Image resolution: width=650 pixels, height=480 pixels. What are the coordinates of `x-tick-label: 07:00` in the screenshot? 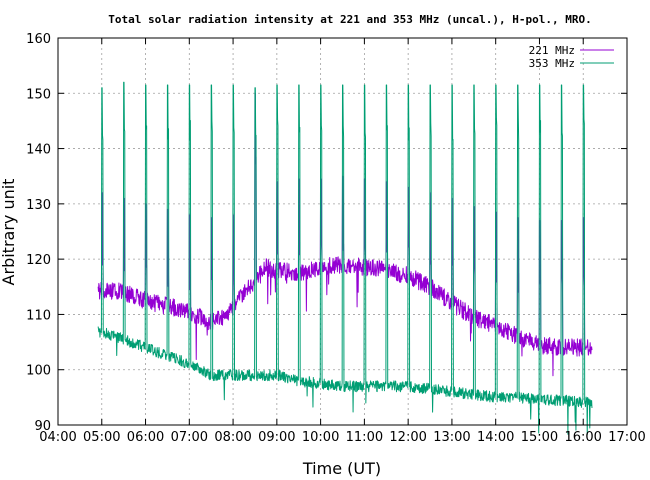 It's located at (189, 437).